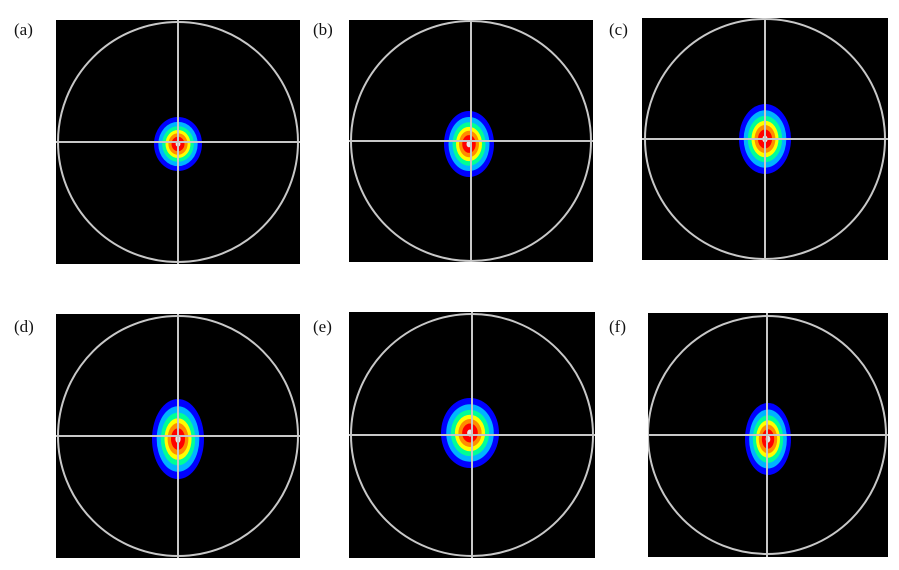  I want to click on beam-profile-image-d, so click(178, 436).